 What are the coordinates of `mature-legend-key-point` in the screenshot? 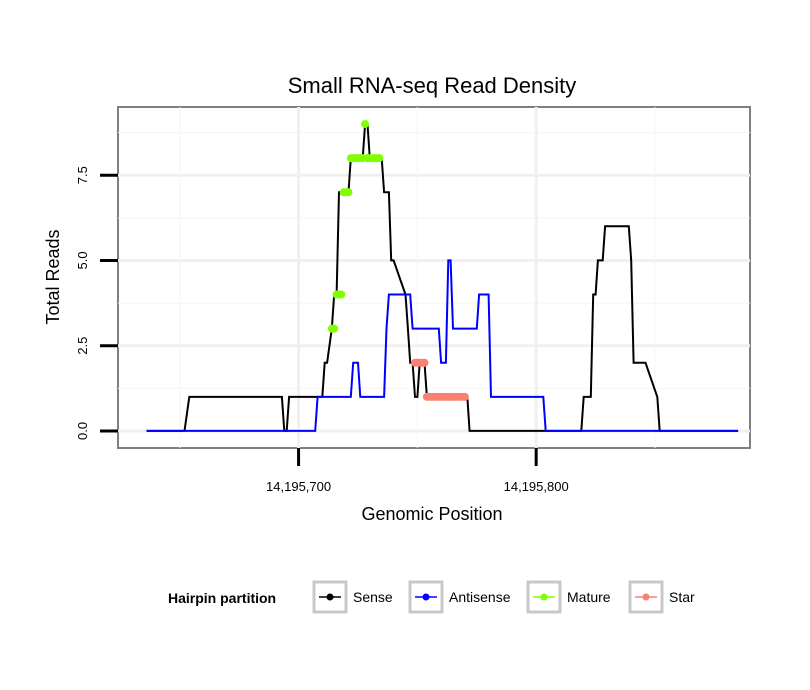 It's located at (544, 597).